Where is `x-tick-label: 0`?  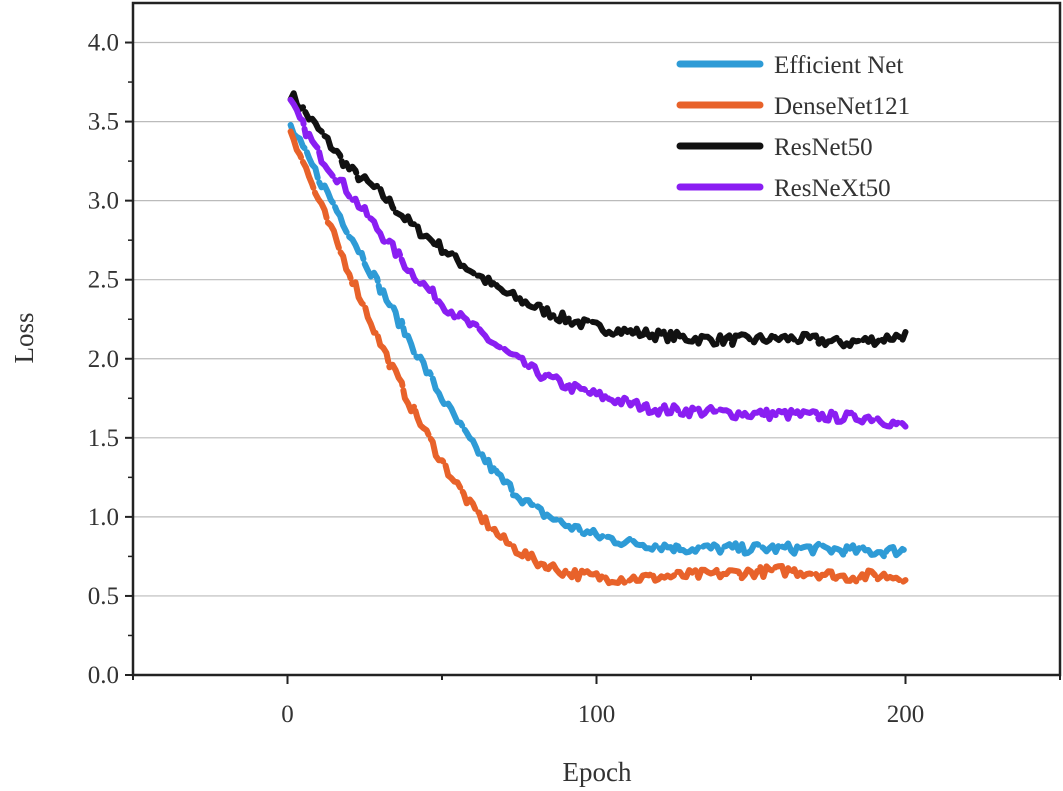
x-tick-label: 0 is located at coordinates (287, 714).